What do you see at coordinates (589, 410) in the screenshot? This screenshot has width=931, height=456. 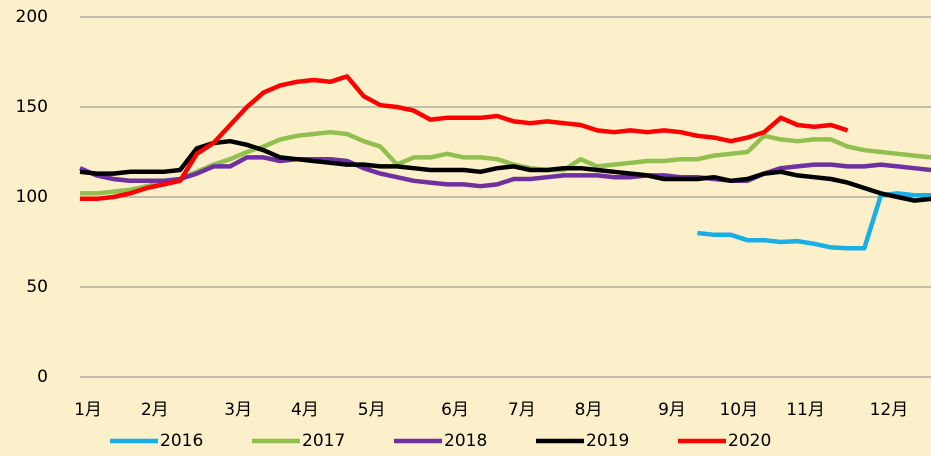 I see `x-tick-label: 8月` at bounding box center [589, 410].